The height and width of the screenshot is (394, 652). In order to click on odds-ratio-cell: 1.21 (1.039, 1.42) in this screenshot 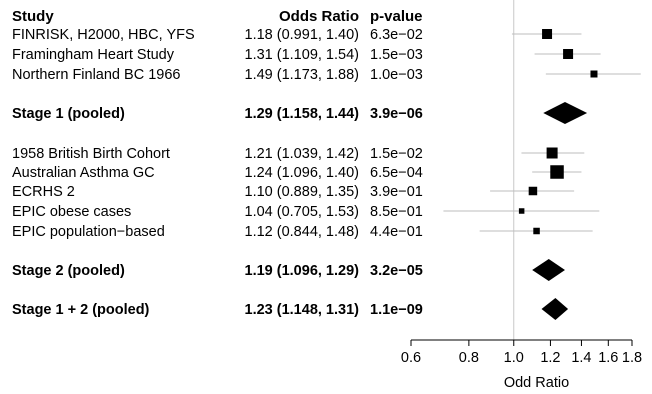, I will do `click(302, 154)`.